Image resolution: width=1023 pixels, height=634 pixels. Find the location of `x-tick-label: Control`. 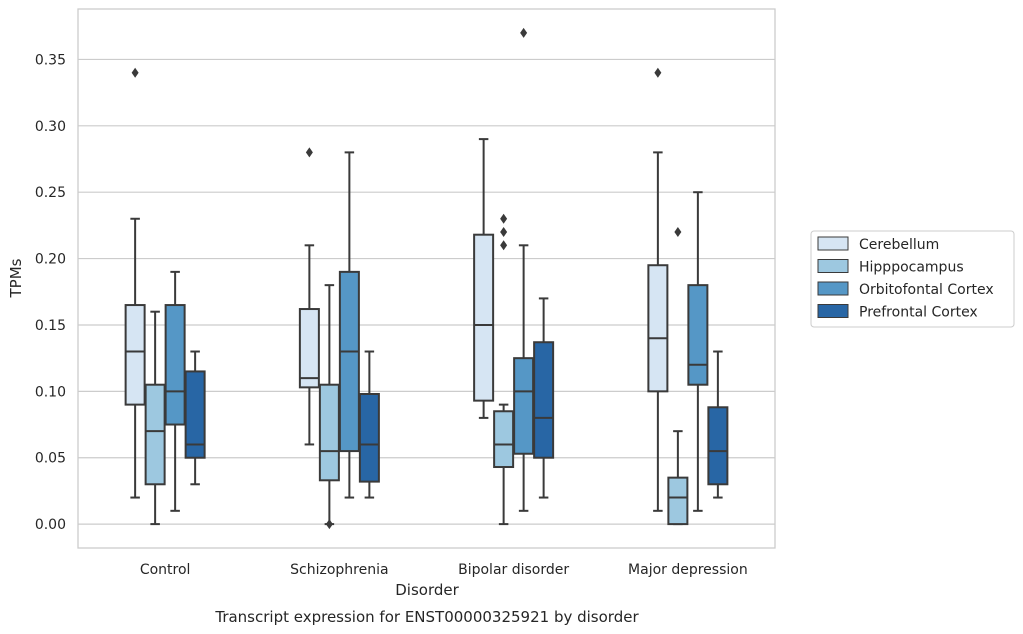

x-tick-label: Control is located at coordinates (165, 570).